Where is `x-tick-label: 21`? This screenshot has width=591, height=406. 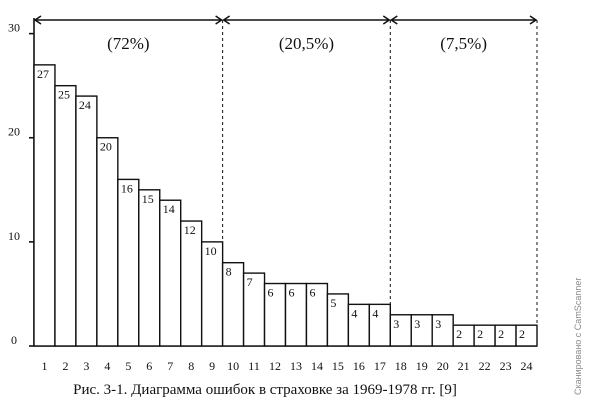 x-tick-label: 21 is located at coordinates (464, 366).